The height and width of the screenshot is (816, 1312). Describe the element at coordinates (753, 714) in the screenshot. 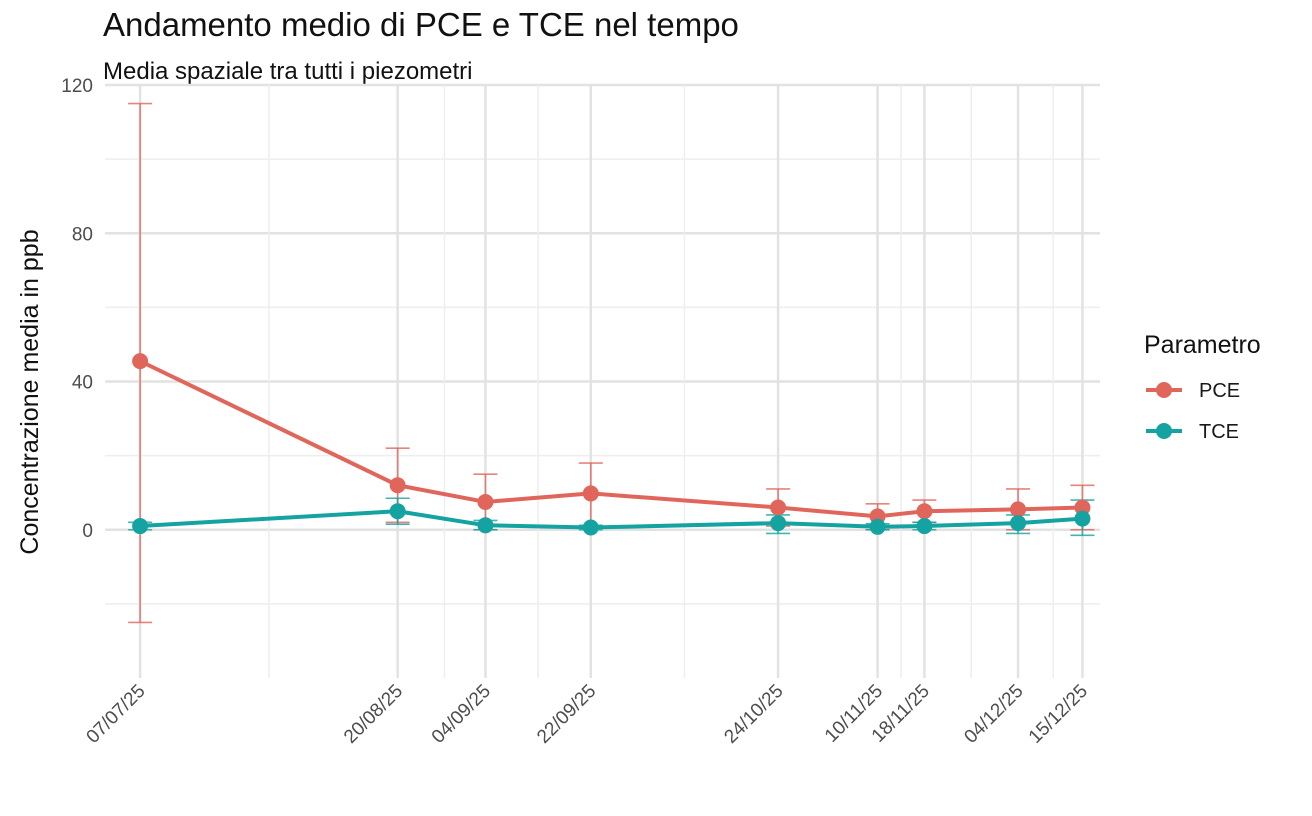

I see `x-tick-label: 24/10/25` at that location.